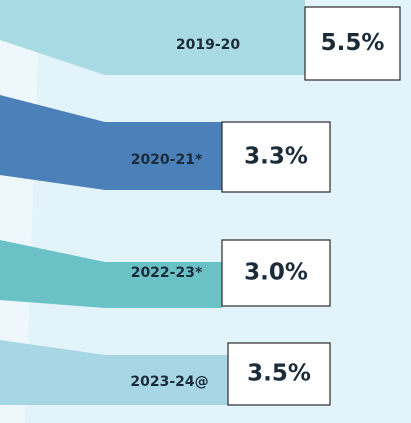 The height and width of the screenshot is (423, 411). What do you see at coordinates (167, 273) in the screenshot?
I see `year-label: 2022-23*` at bounding box center [167, 273].